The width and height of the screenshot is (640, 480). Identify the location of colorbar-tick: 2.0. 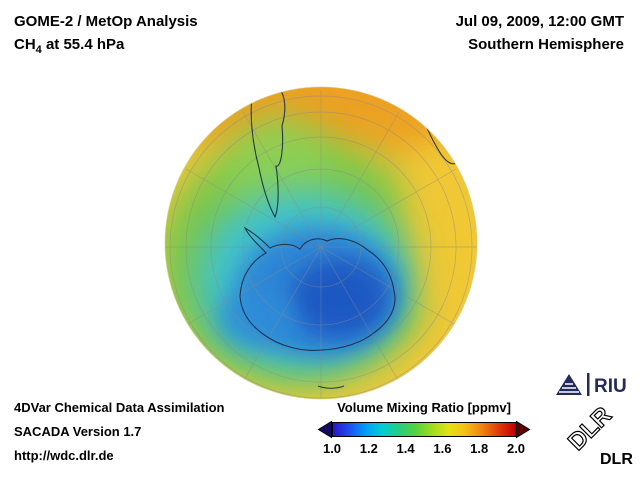
(516, 448).